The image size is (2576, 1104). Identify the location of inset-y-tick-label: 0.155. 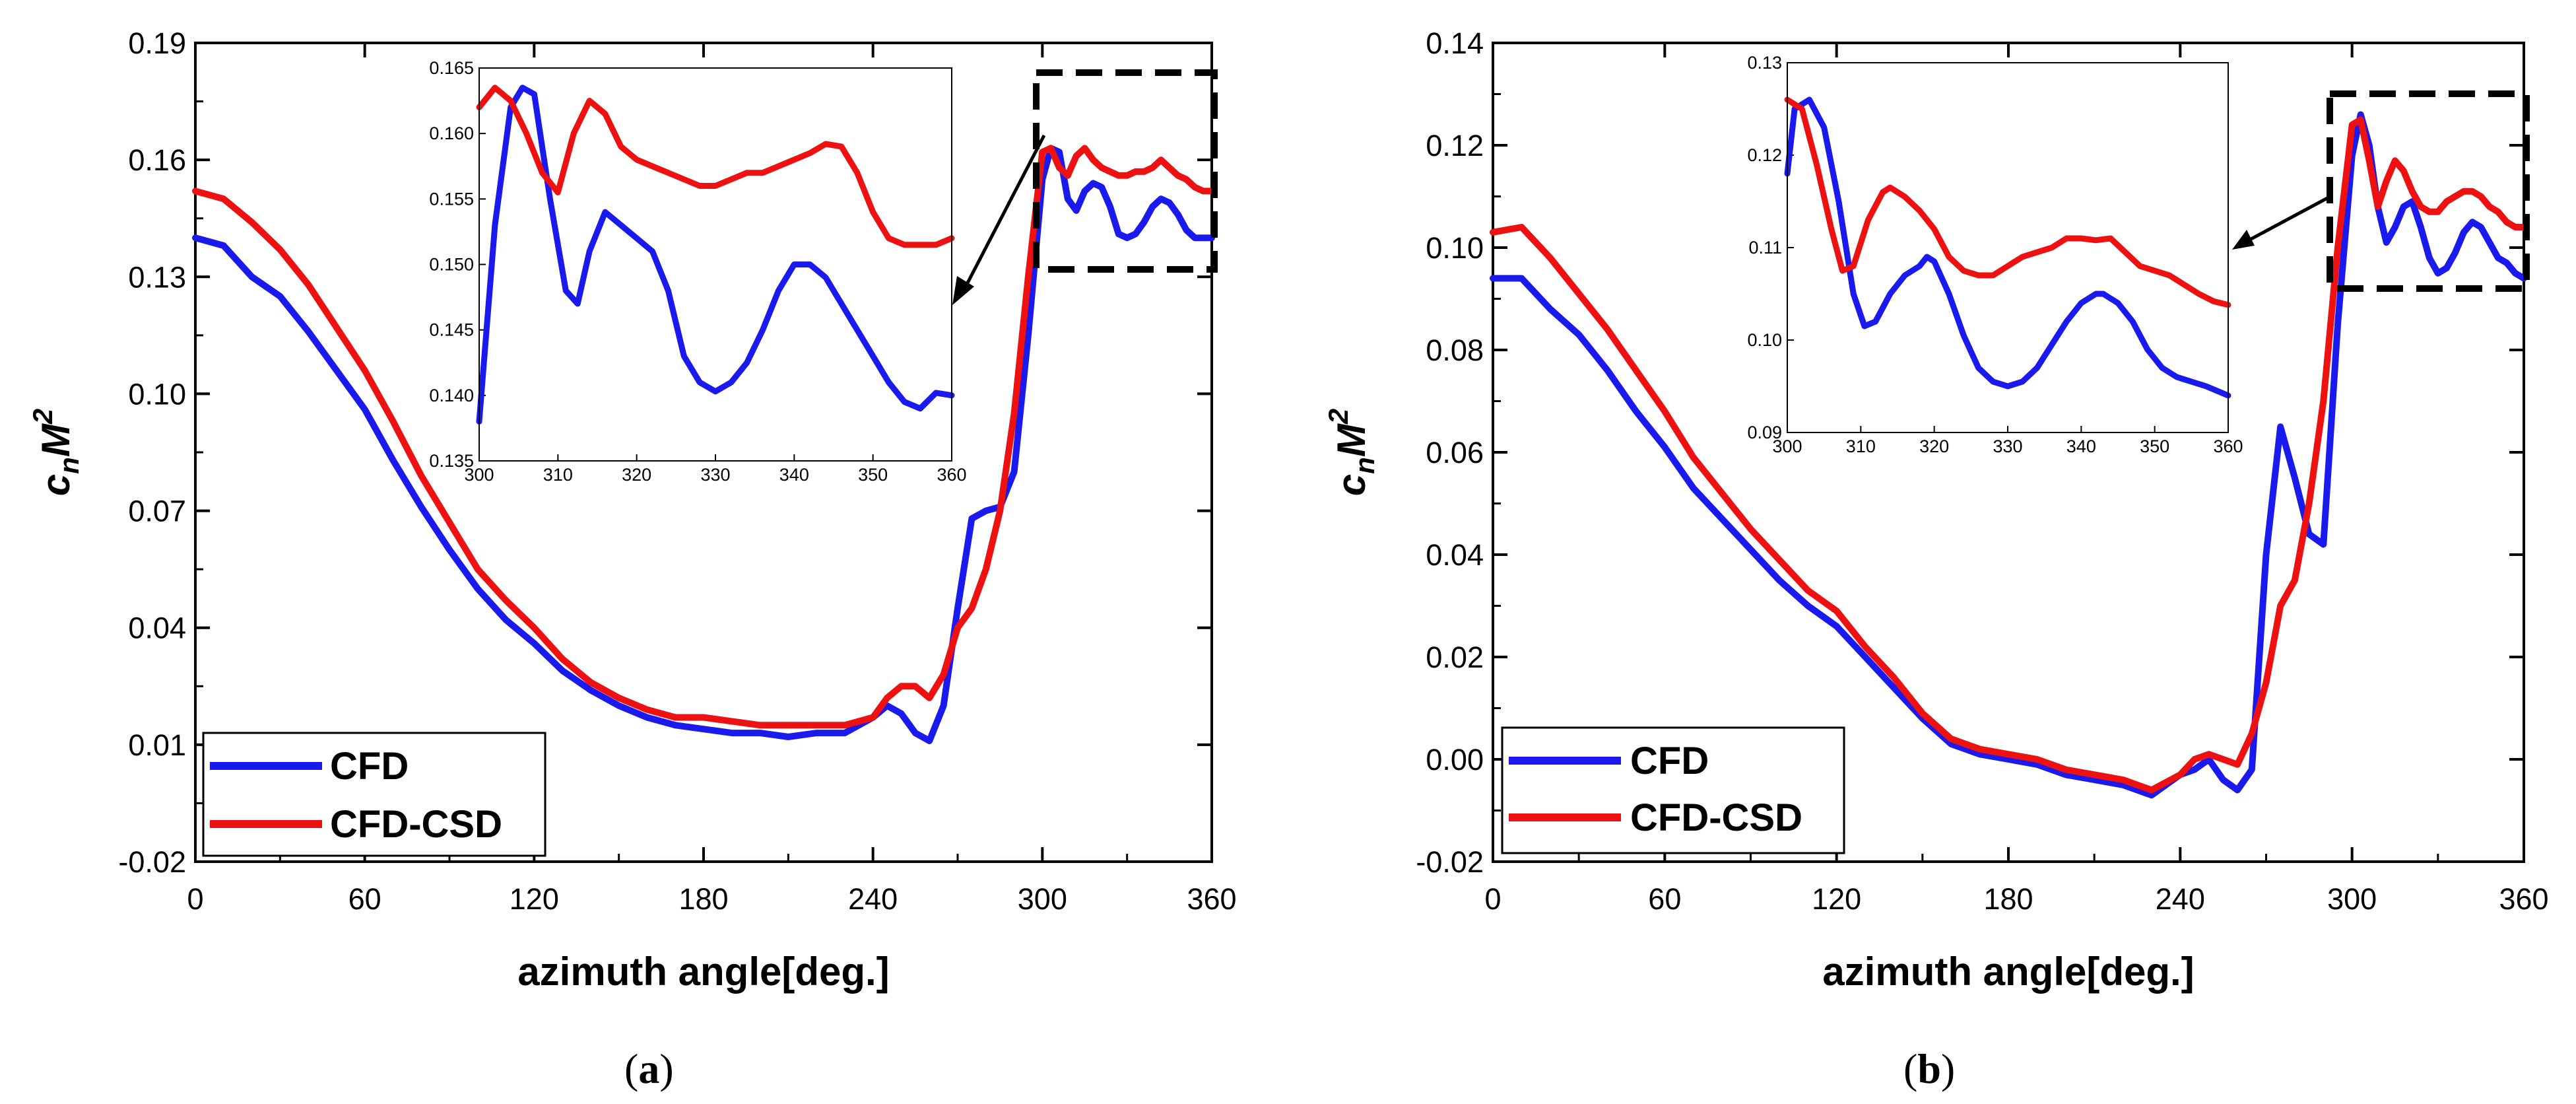
(451, 199).